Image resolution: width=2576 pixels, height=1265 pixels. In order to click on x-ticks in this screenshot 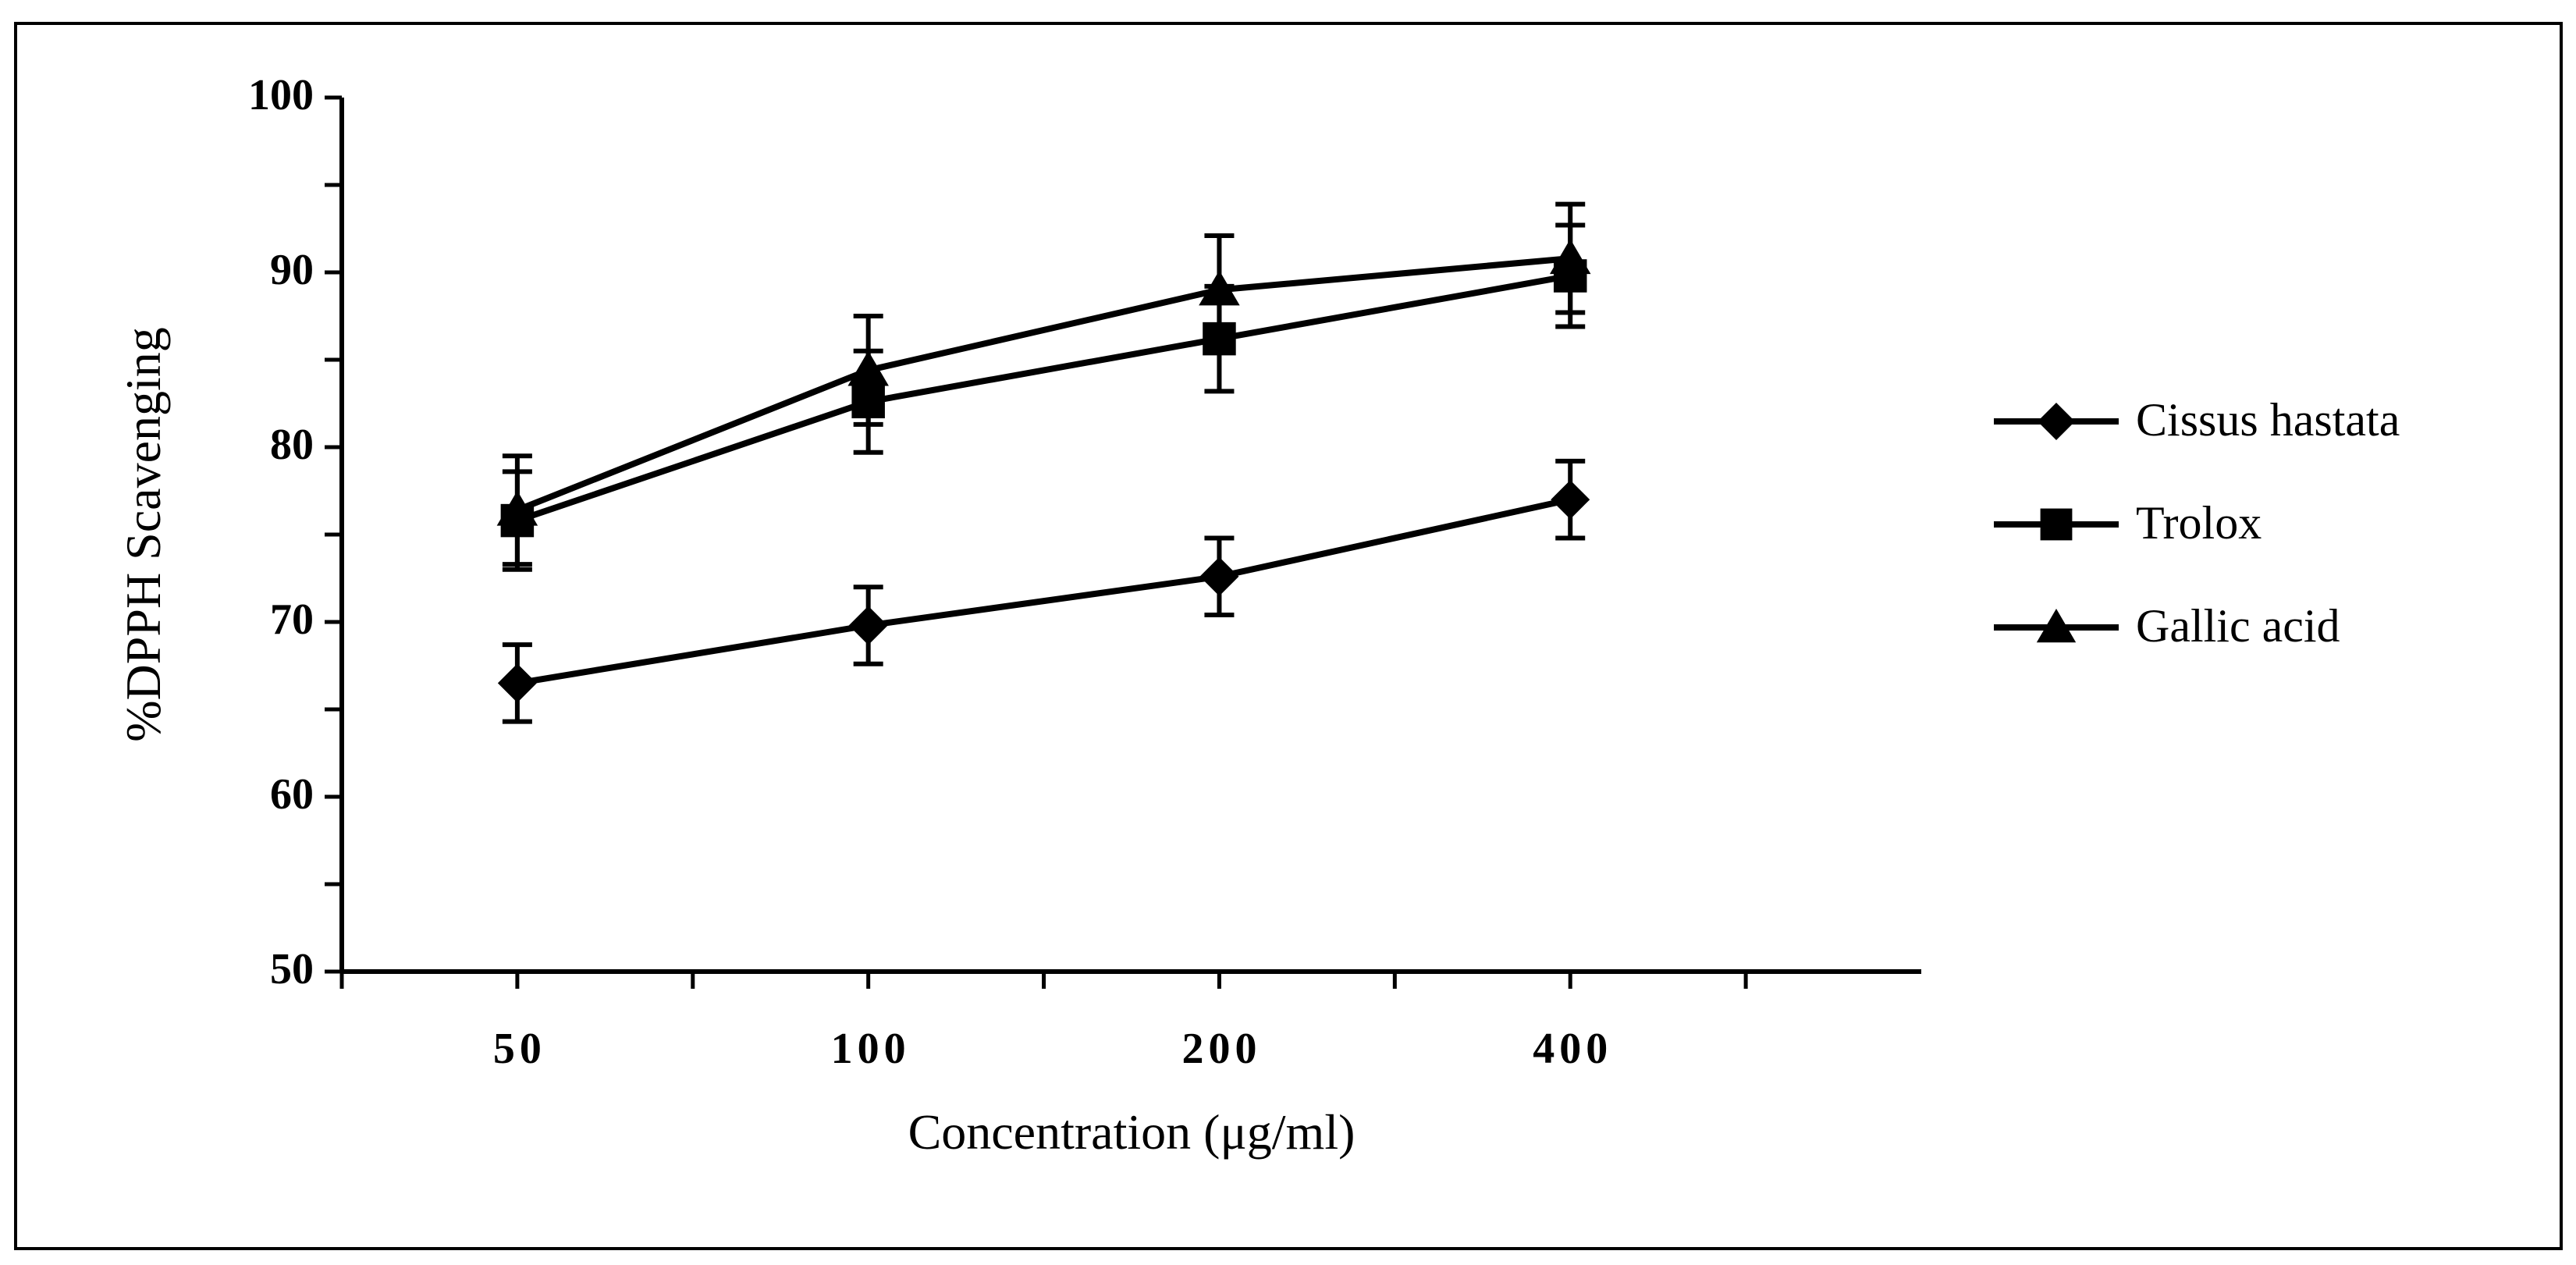, I will do `click(1043, 980)`.